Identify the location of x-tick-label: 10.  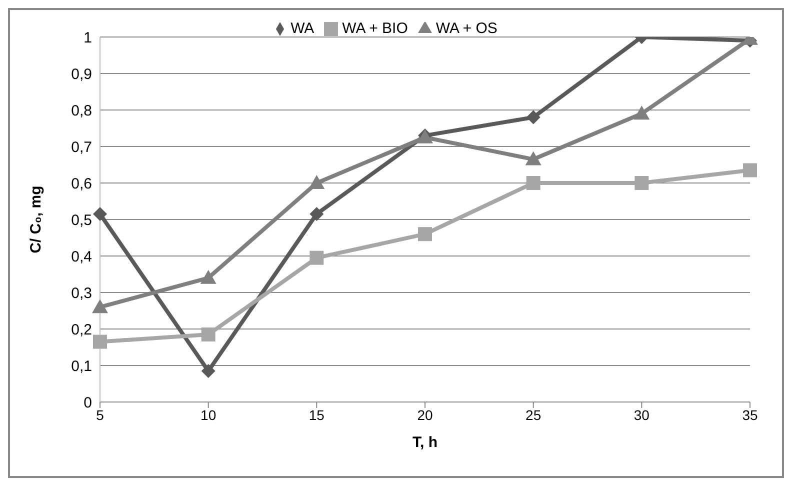
(208, 414).